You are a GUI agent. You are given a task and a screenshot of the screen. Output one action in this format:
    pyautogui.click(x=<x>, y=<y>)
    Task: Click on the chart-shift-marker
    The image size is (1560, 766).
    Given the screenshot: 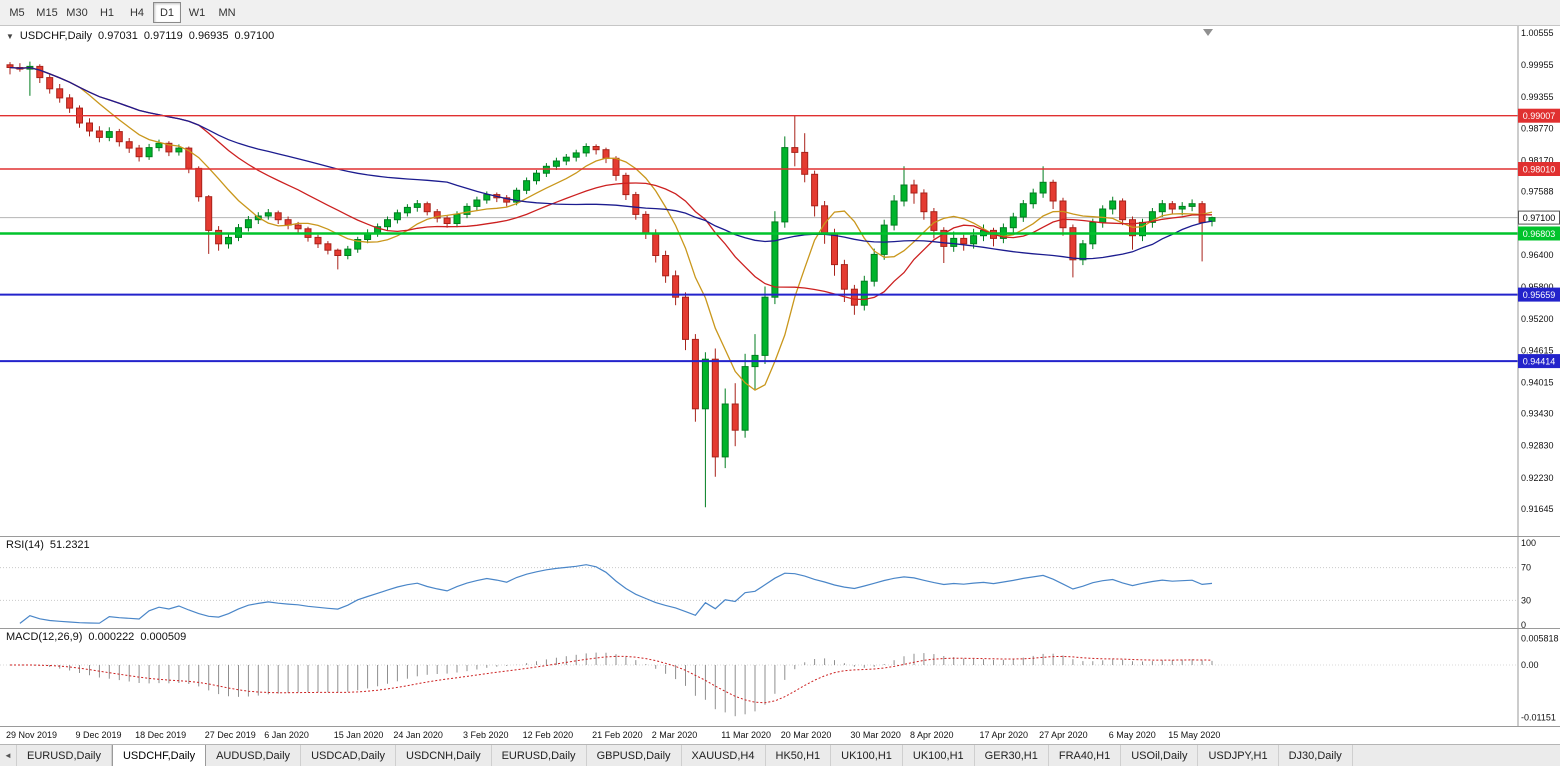 What is the action you would take?
    pyautogui.click(x=1208, y=32)
    